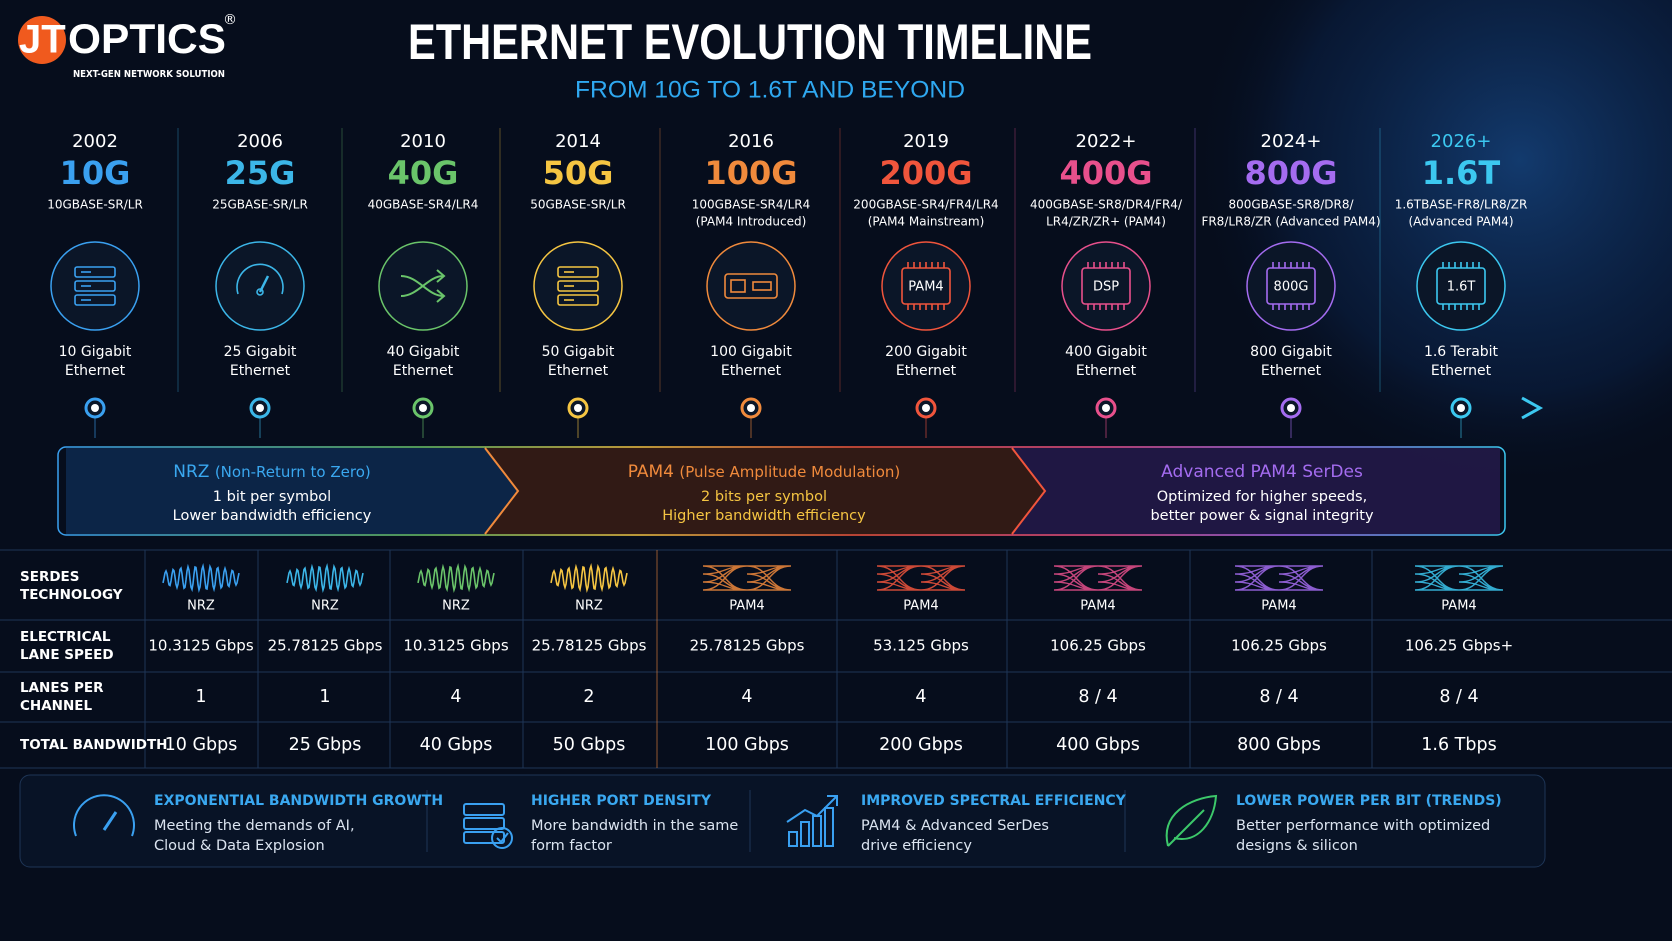 Image resolution: width=1672 pixels, height=941 pixels. What do you see at coordinates (201, 745) in the screenshot?
I see `table-cell: 10 Gbps` at bounding box center [201, 745].